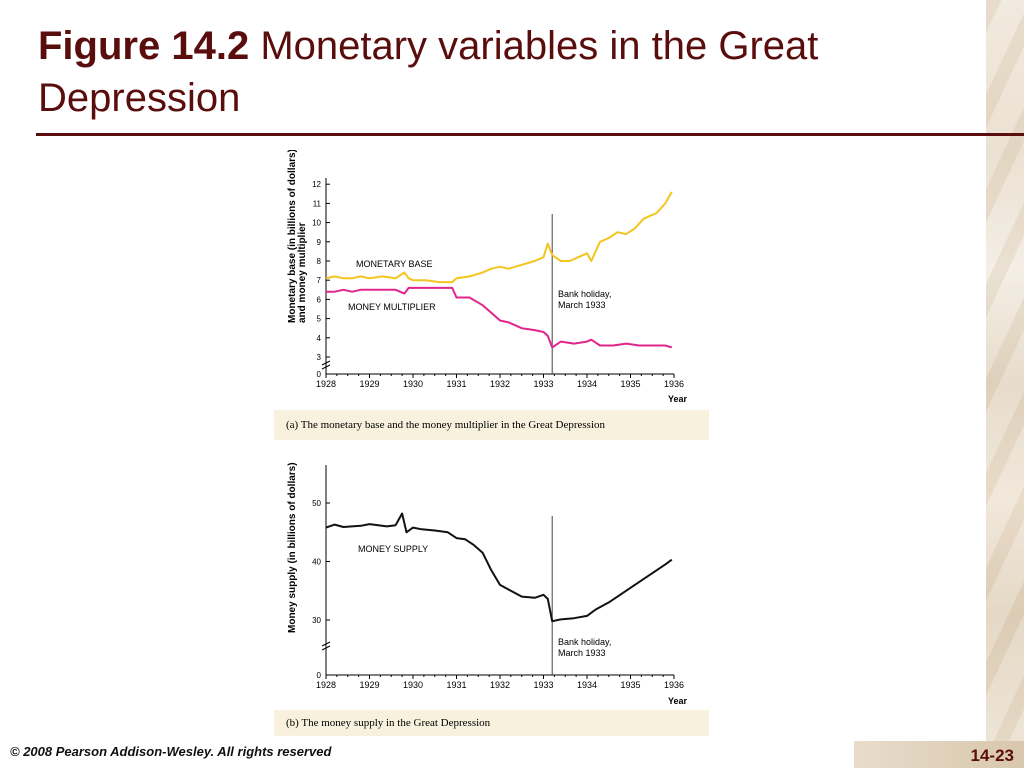  Describe the element at coordinates (292, 547) in the screenshot. I see `chart-b-ylabel: Money supply (in billions of dollars)` at that location.